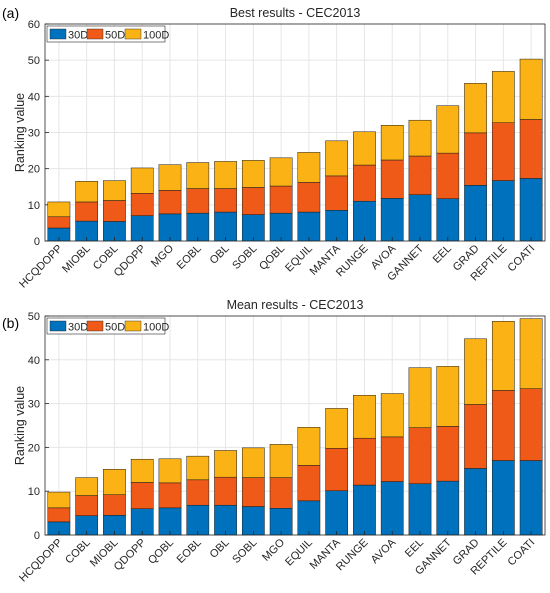 The height and width of the screenshot is (593, 550). I want to click on x-tick-label: MIOBL, so click(76, 259).